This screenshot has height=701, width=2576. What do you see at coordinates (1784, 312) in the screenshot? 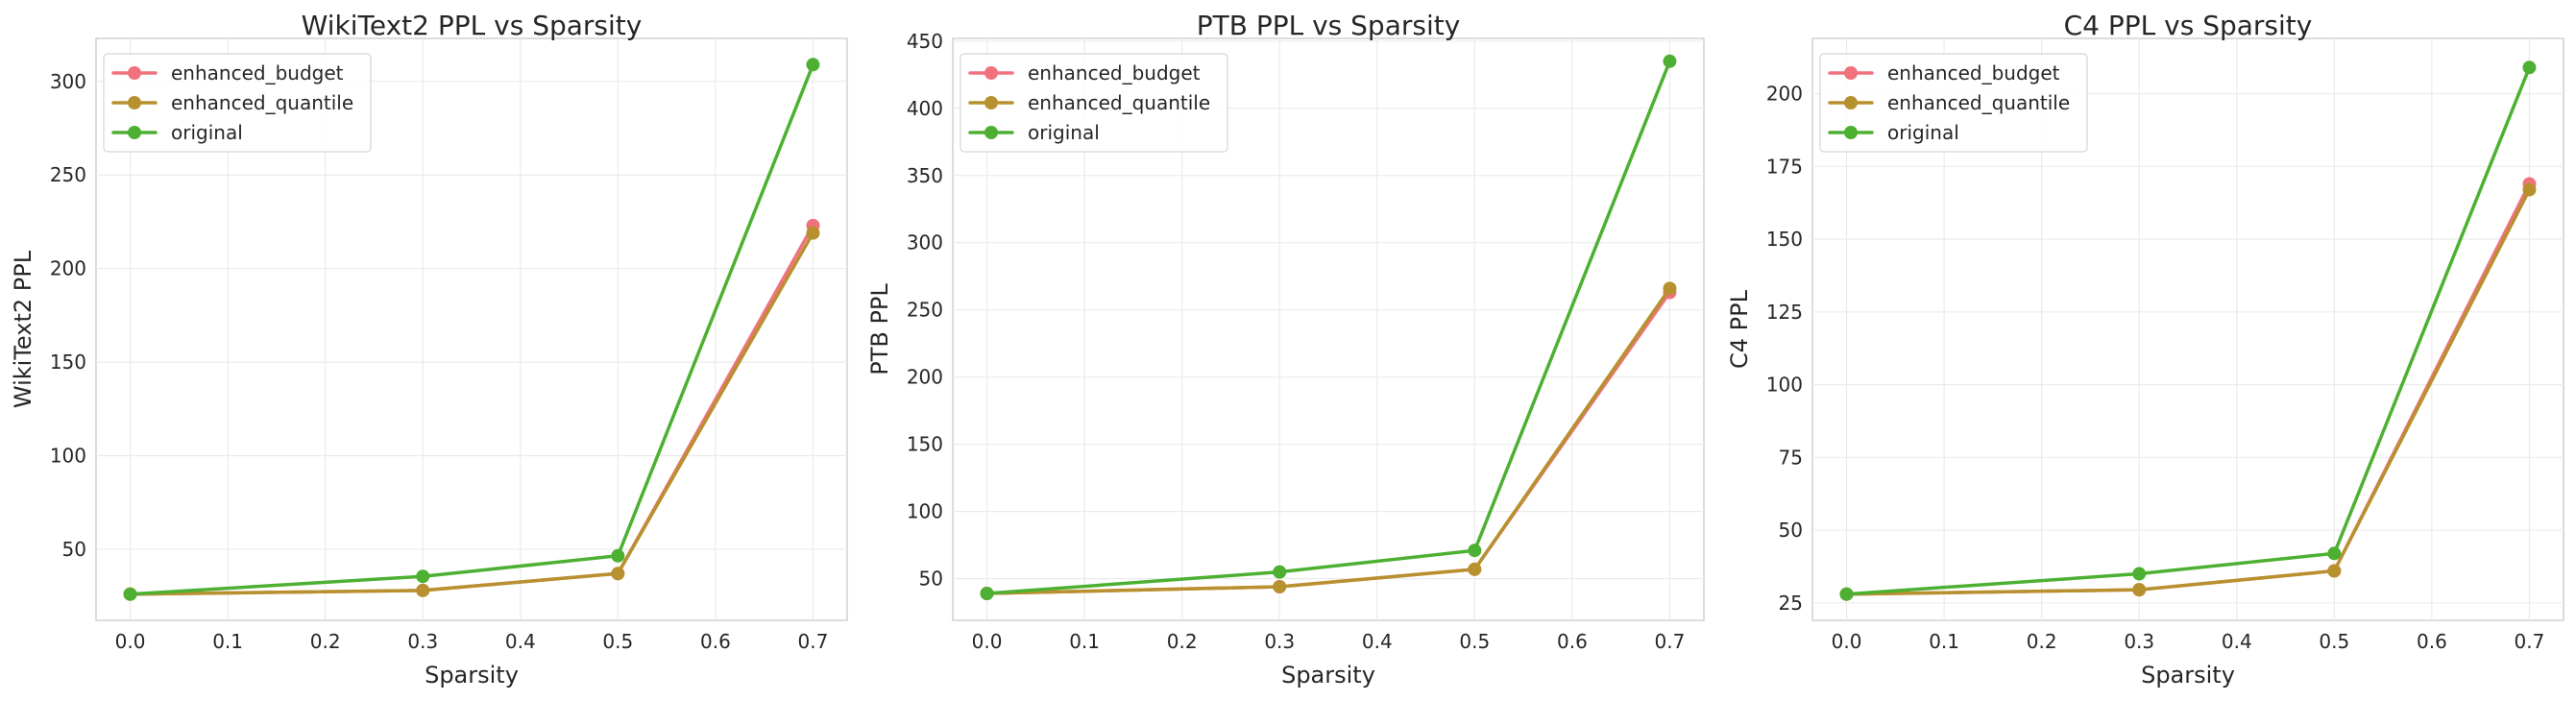
I see `y-tick-label: 125` at bounding box center [1784, 312].